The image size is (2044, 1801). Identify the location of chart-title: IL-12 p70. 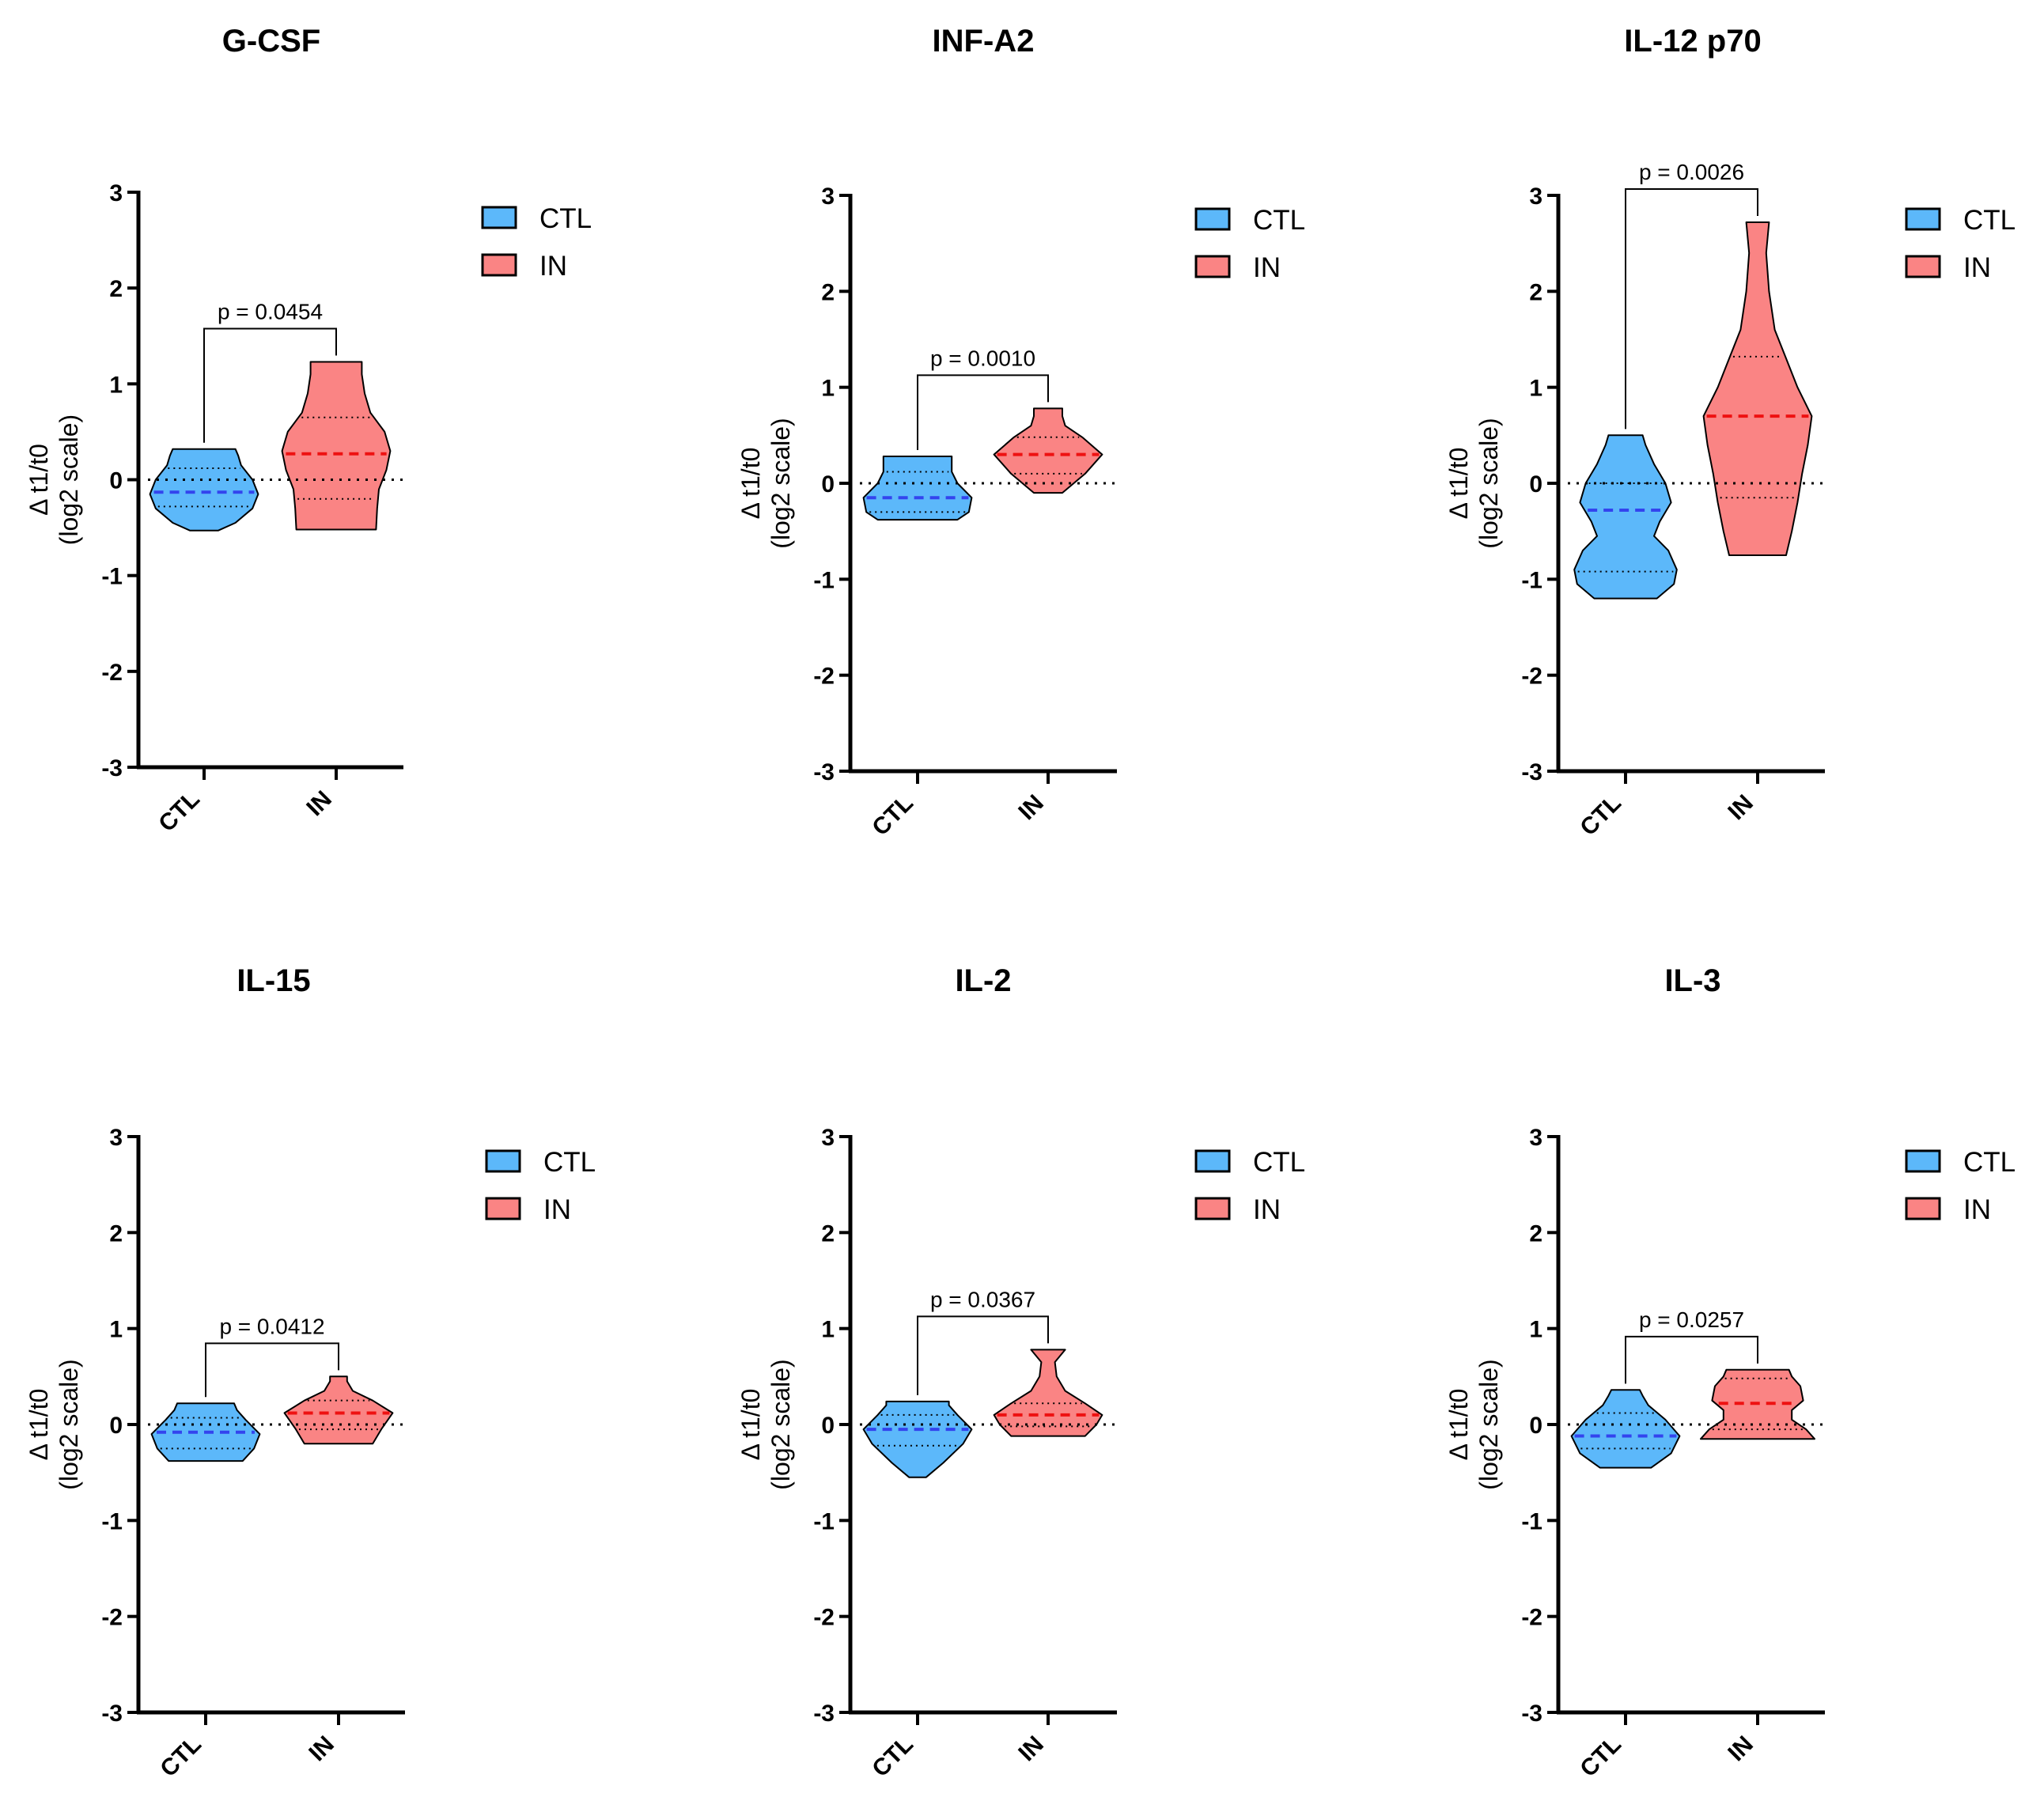
(1693, 41).